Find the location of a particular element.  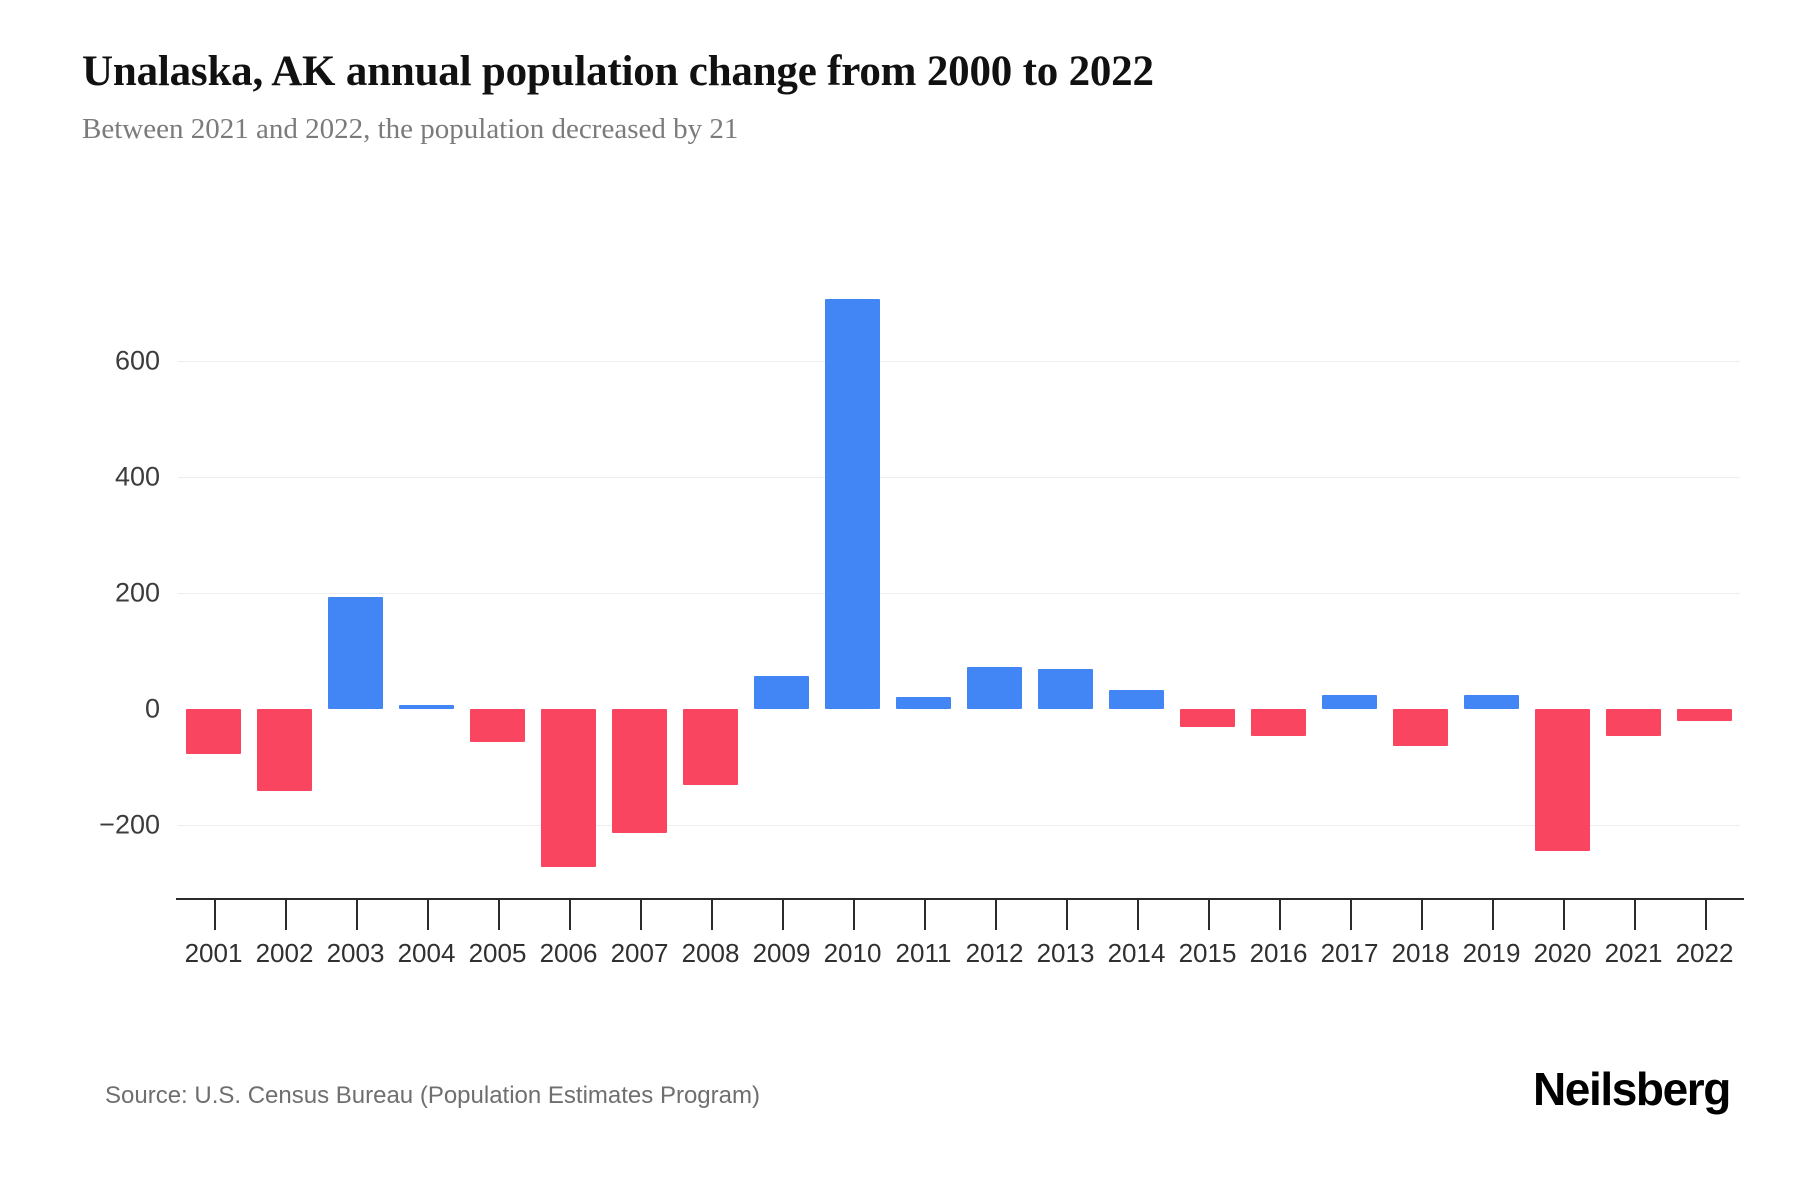

bar-2014 is located at coordinates (1136, 699).